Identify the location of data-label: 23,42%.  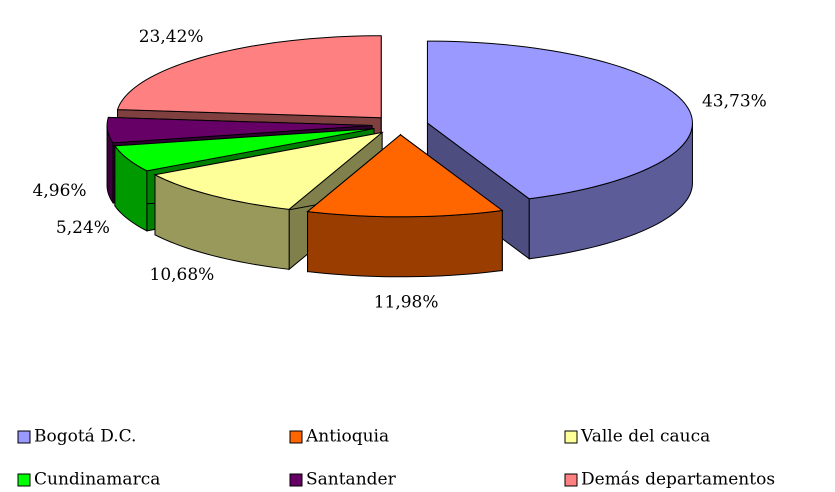
(171, 37).